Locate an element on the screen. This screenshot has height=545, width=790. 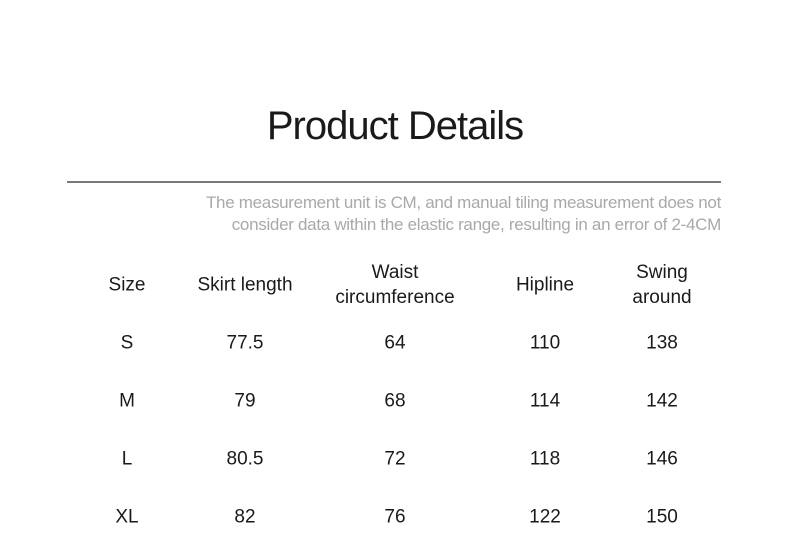
column-header: Swing around is located at coordinates (661, 285).